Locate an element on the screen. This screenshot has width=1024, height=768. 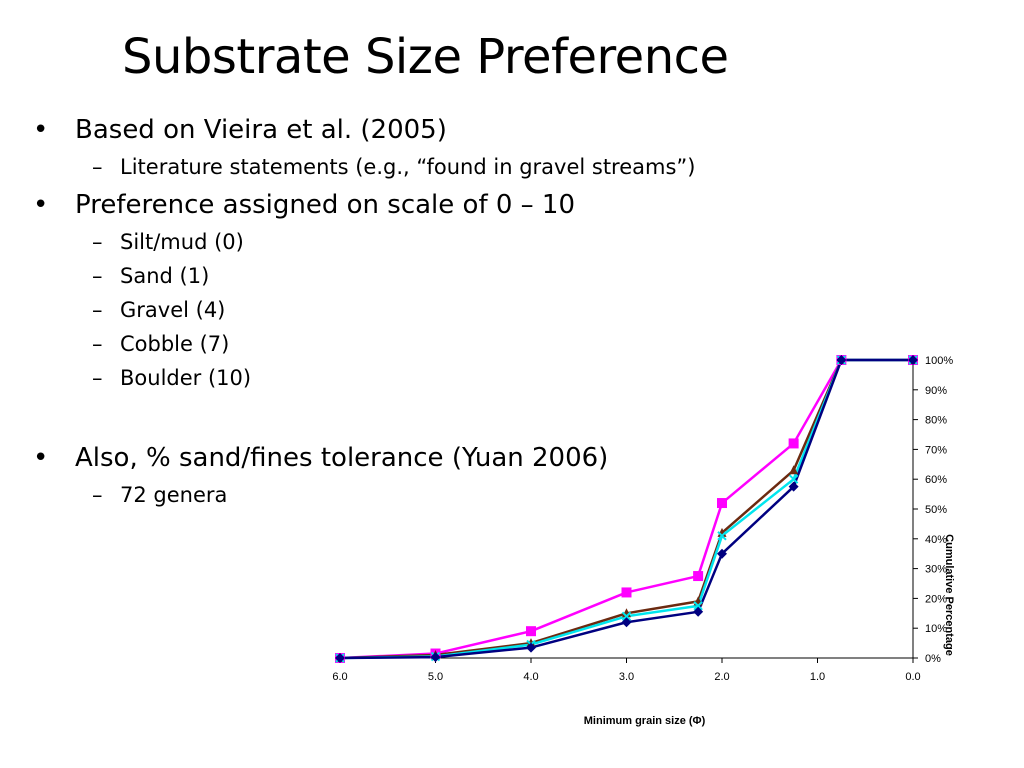
sub-bullet-item: – 72 genera is located at coordinates (160, 495).